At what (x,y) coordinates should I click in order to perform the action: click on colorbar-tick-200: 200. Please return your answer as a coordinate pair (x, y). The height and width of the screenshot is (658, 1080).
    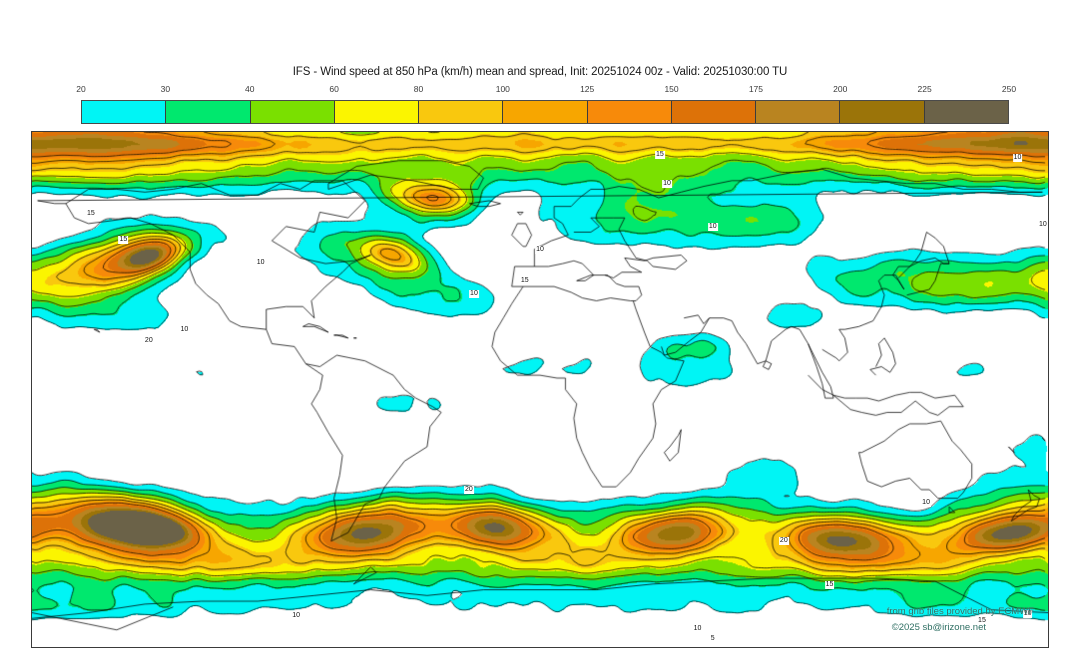
    Looking at the image, I should click on (840, 89).